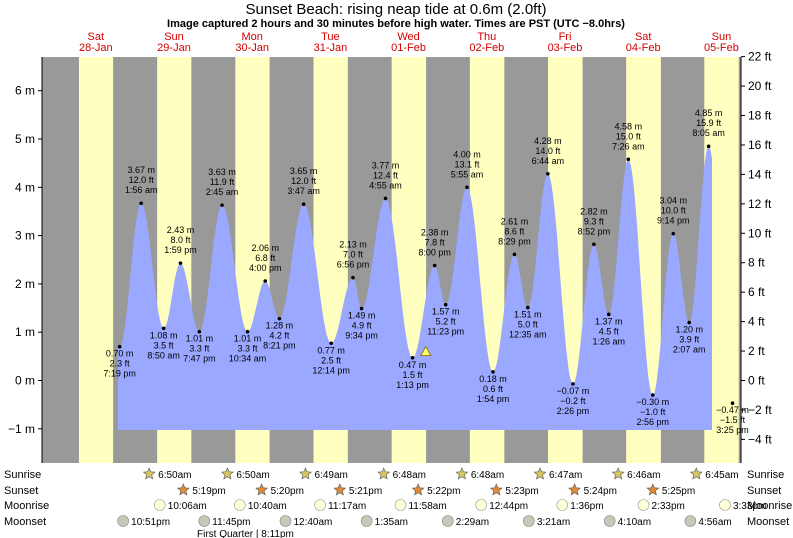 The width and height of the screenshot is (793, 538). I want to click on moonset-time: 1:35am, so click(391, 522).